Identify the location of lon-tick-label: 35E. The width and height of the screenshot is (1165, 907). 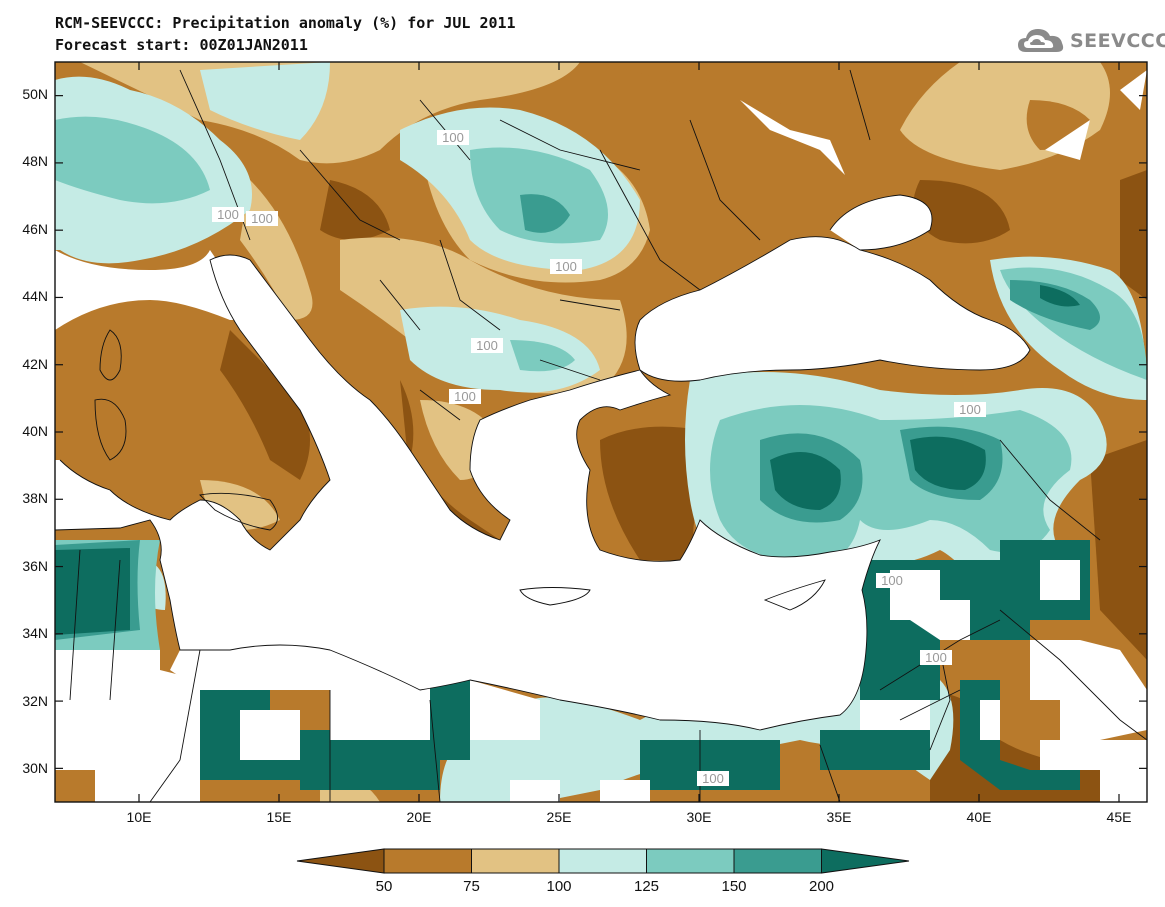
(839, 817).